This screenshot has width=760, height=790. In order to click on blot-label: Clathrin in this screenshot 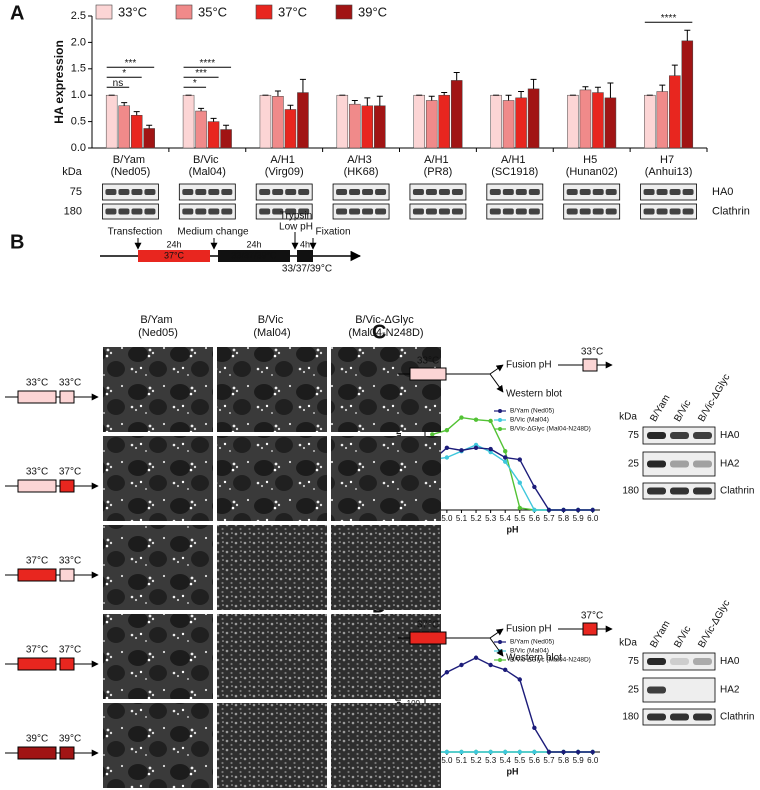, I will do `click(737, 717)`.